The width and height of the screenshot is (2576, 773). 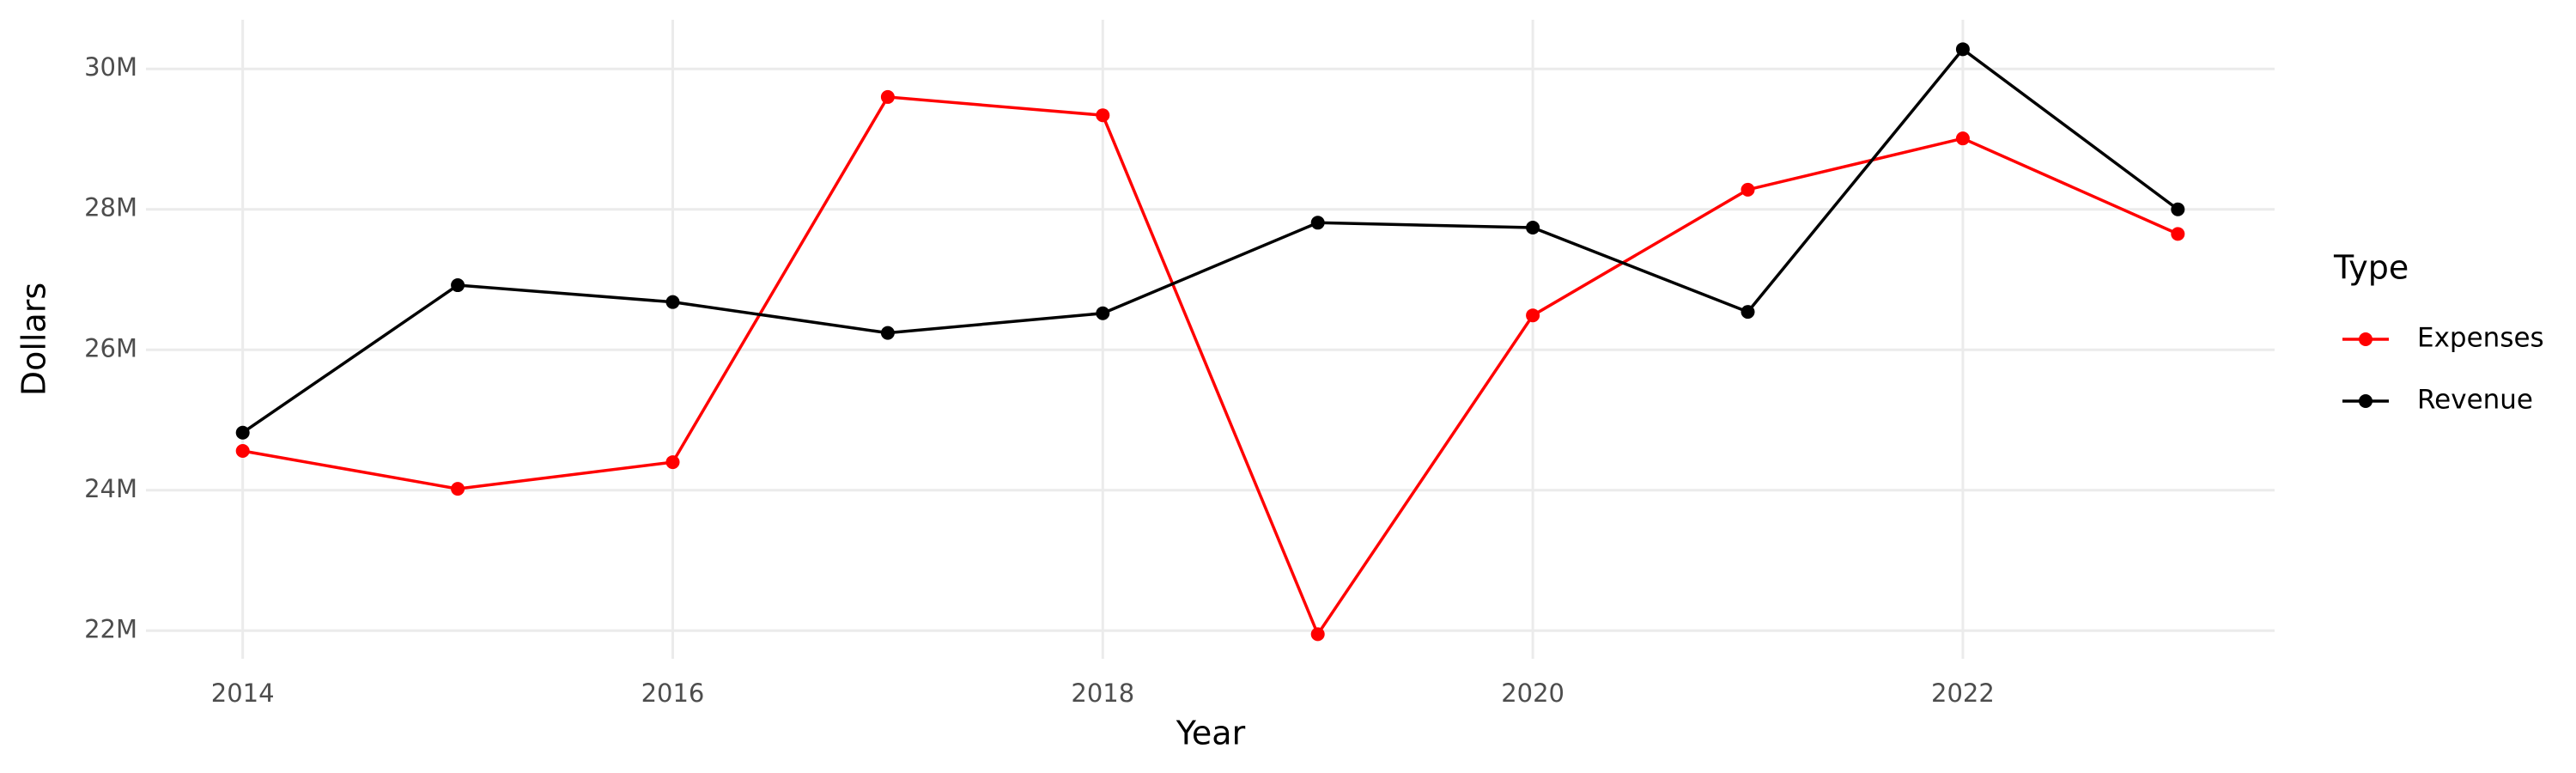 What do you see at coordinates (111, 207) in the screenshot?
I see `y-tick-label: 28M` at bounding box center [111, 207].